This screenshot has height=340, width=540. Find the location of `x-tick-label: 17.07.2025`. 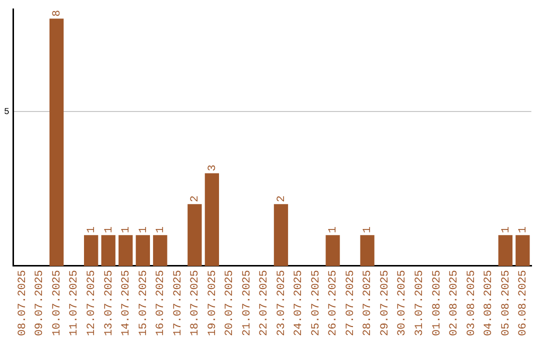

x-tick-label: 17.07.2025 is located at coordinates (178, 303).